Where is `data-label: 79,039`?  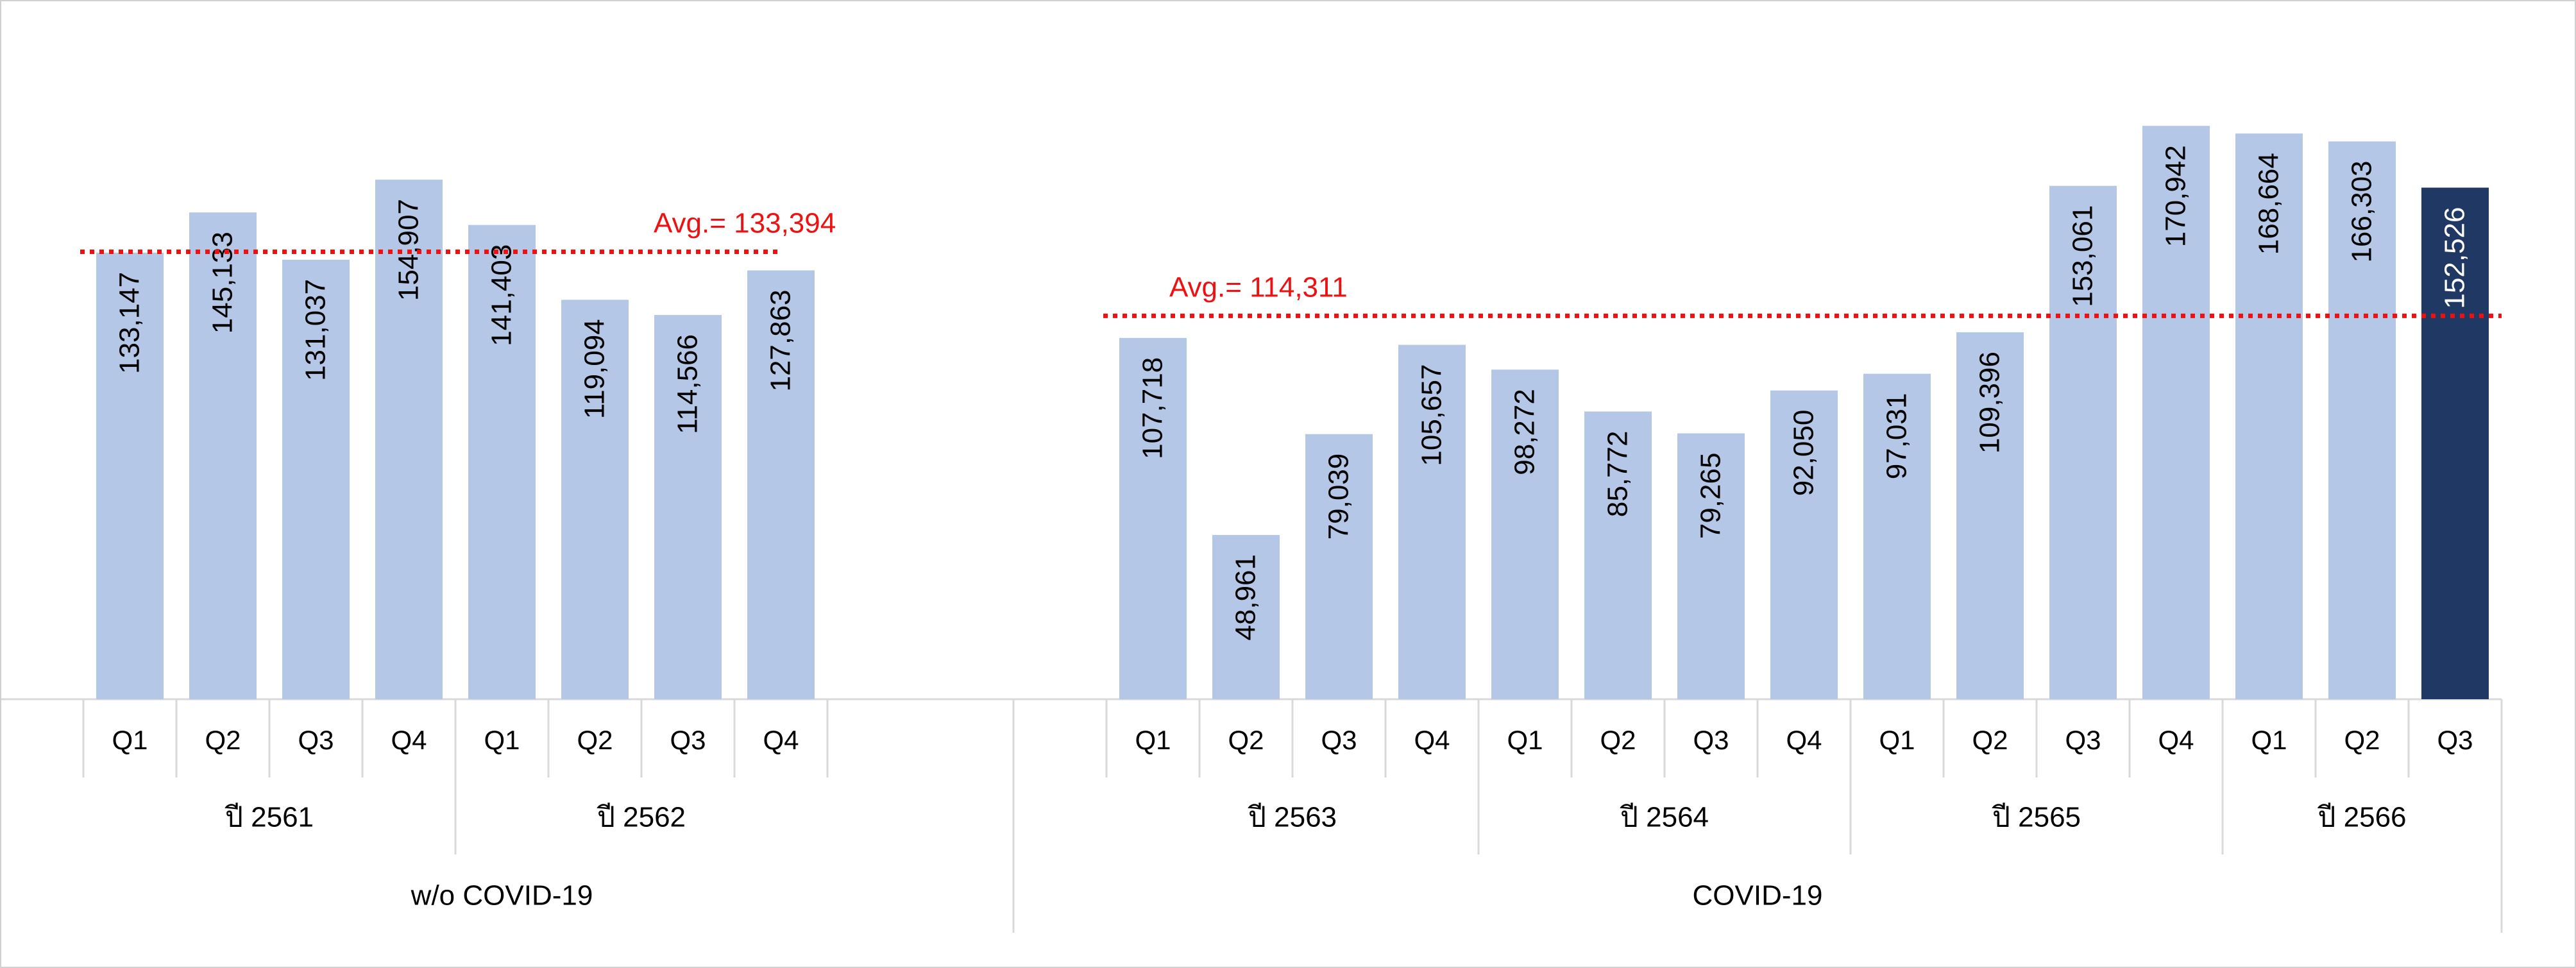
data-label: 79,039 is located at coordinates (1339, 497).